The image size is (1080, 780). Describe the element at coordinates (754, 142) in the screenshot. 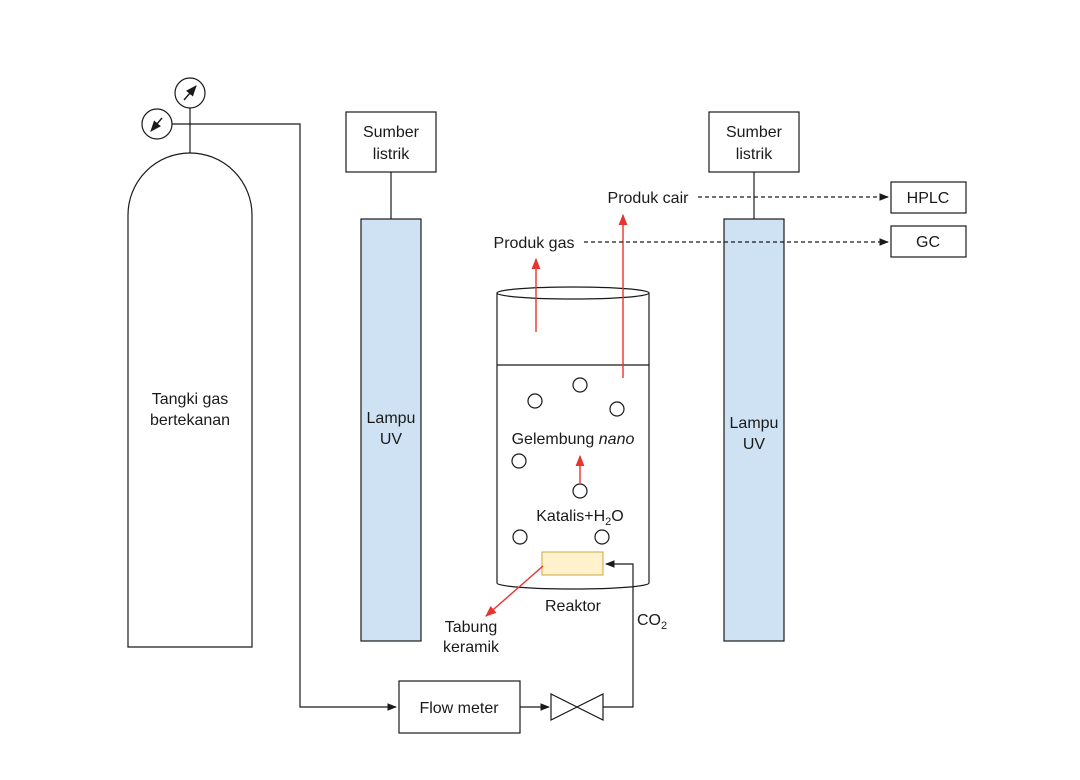

I see `power-source-right: Sumber listrik` at that location.